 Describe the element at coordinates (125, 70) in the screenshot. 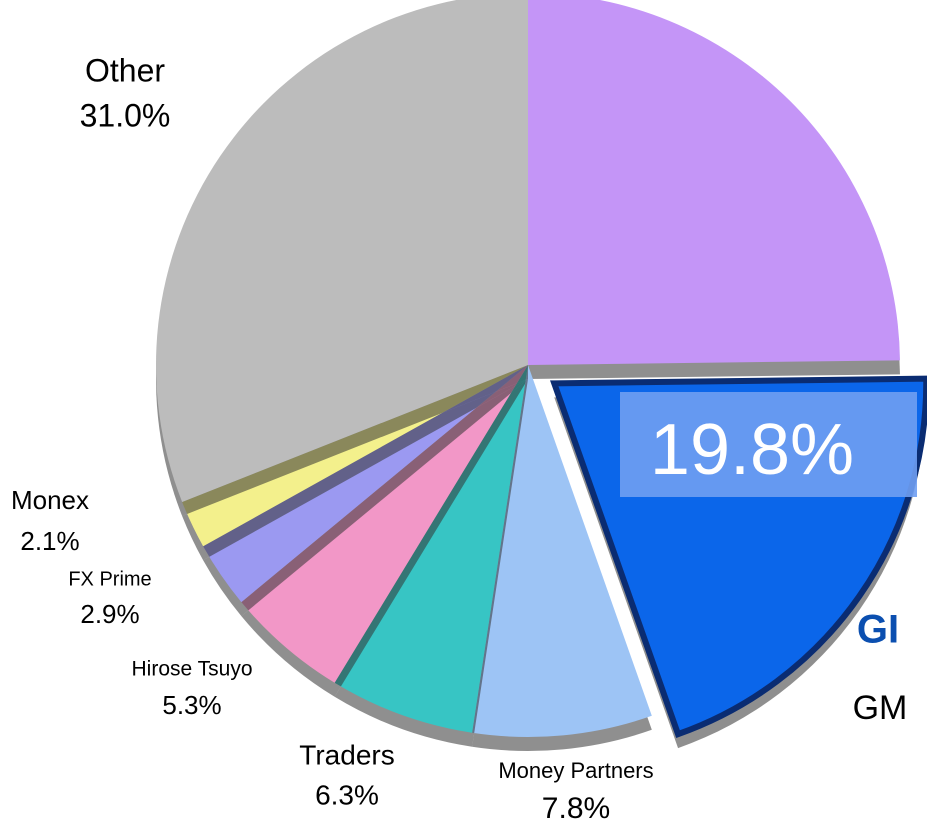

I see `slice-label: Other` at that location.